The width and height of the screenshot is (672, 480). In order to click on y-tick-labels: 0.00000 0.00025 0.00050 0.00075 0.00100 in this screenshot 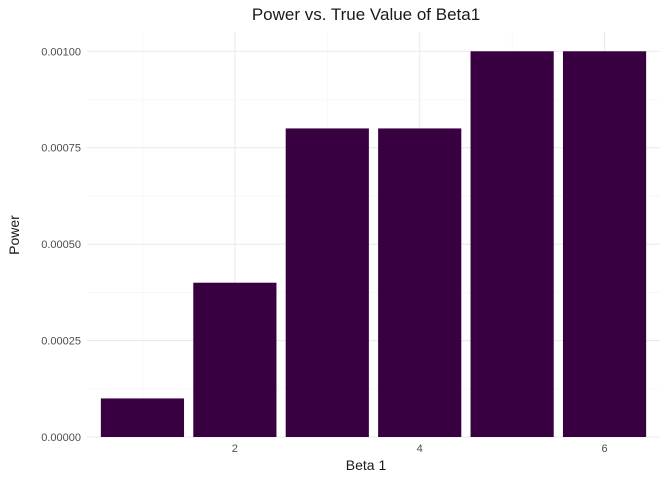, I will do `click(61, 245)`.